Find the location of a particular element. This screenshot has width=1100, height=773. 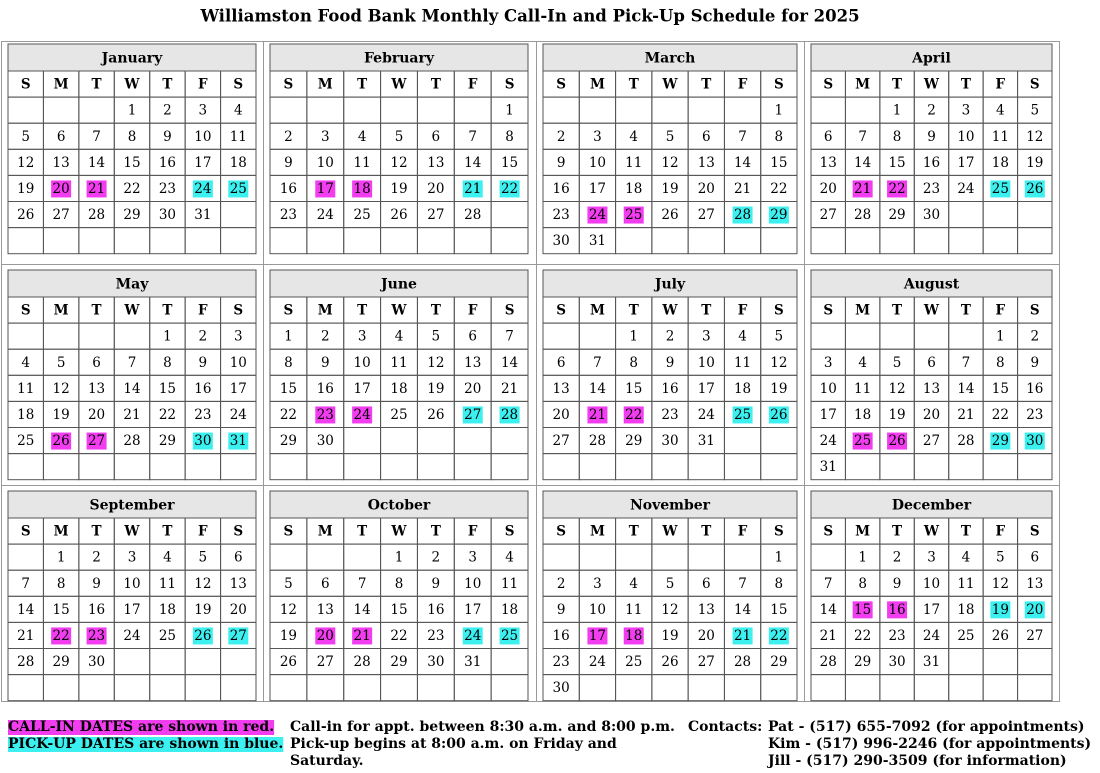

legend-swatch is located at coordinates (146, 744).